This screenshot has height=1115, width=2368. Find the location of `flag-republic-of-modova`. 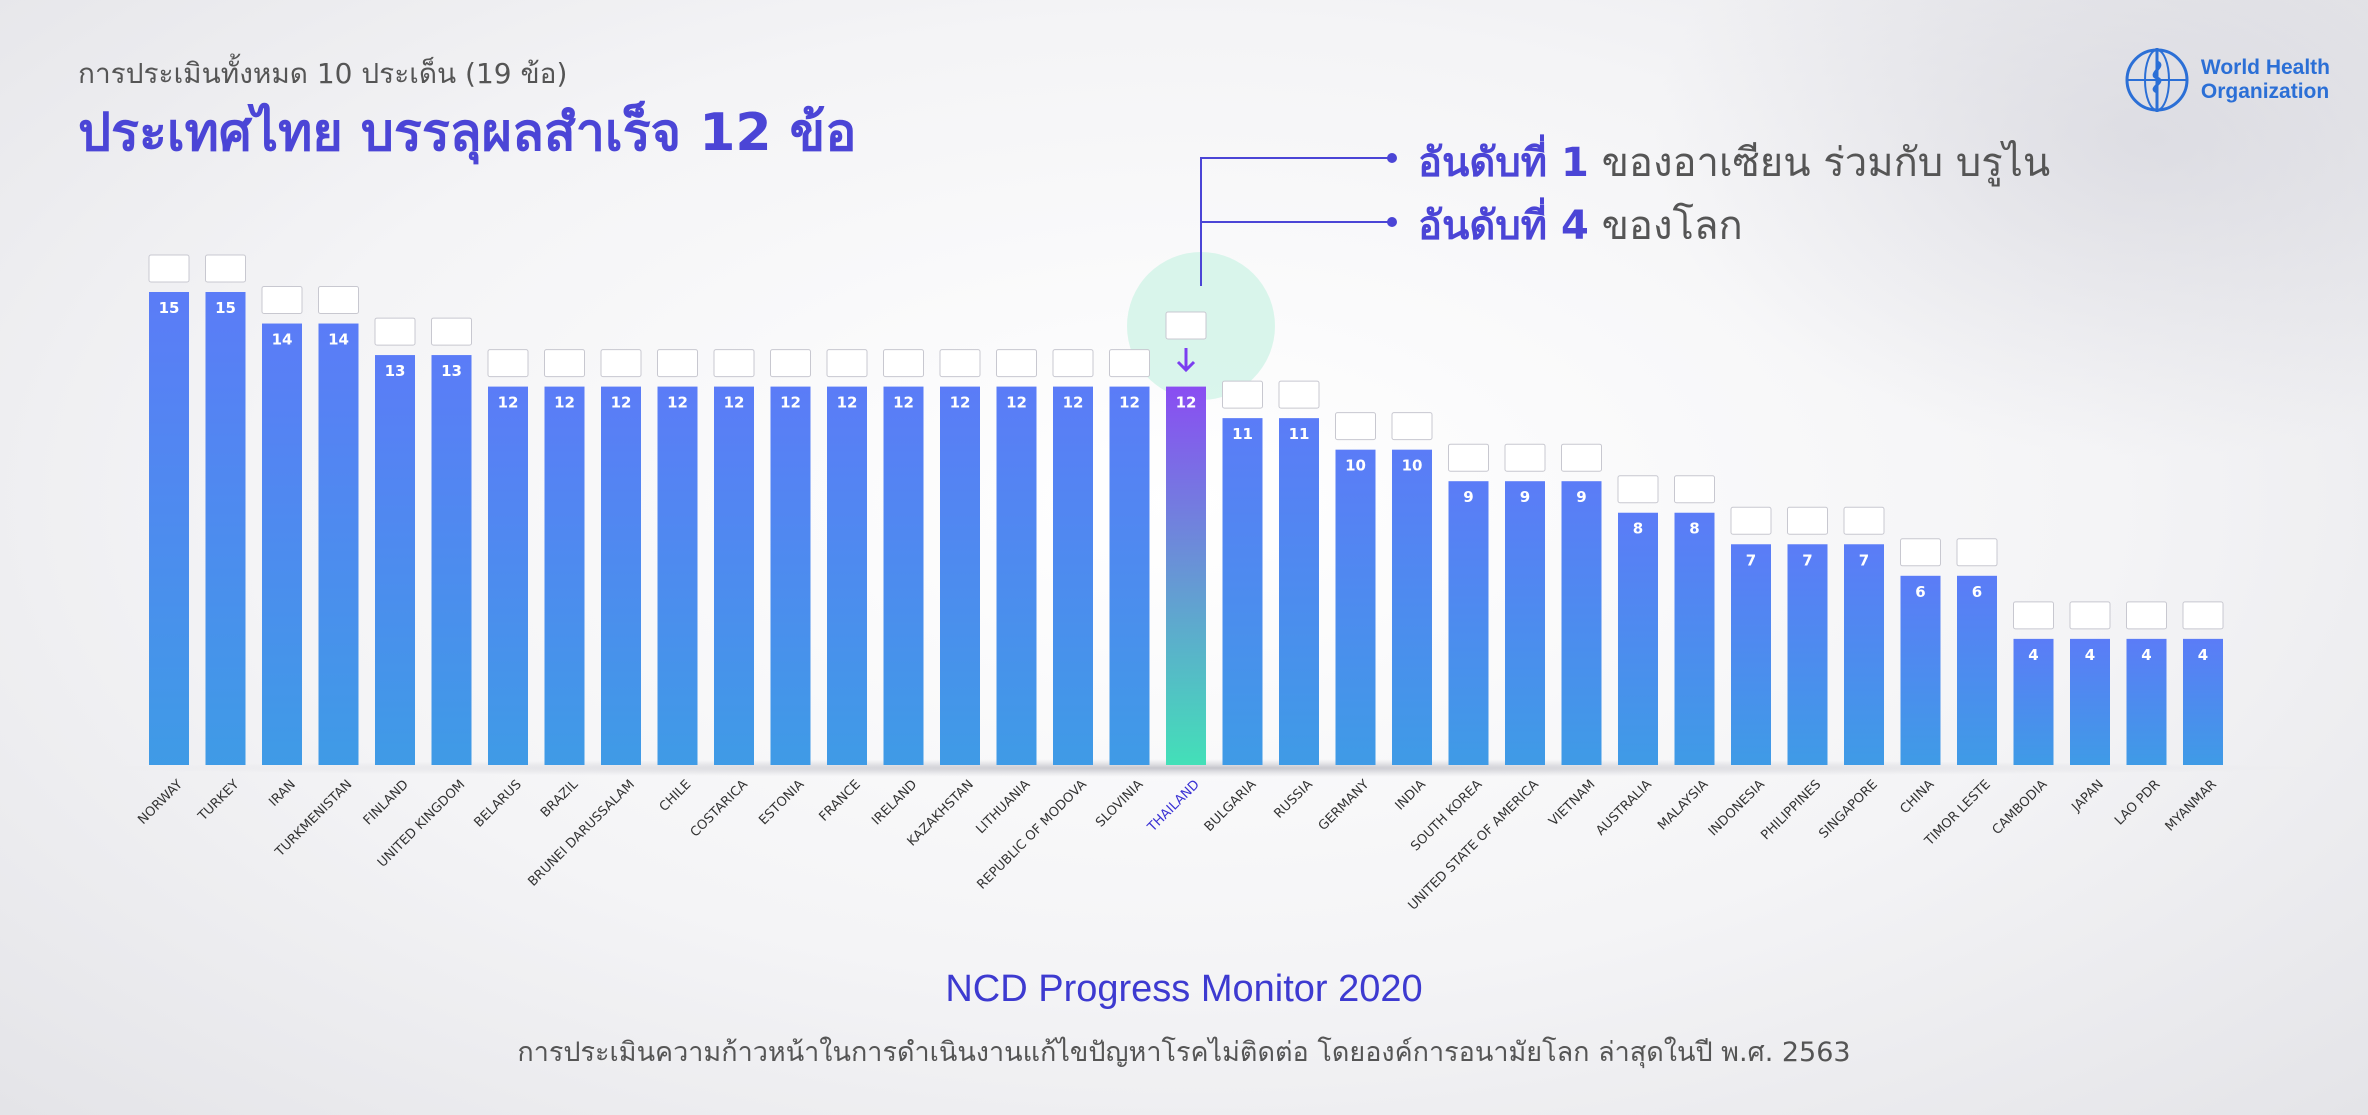

flag-republic-of-modova is located at coordinates (1073, 363).